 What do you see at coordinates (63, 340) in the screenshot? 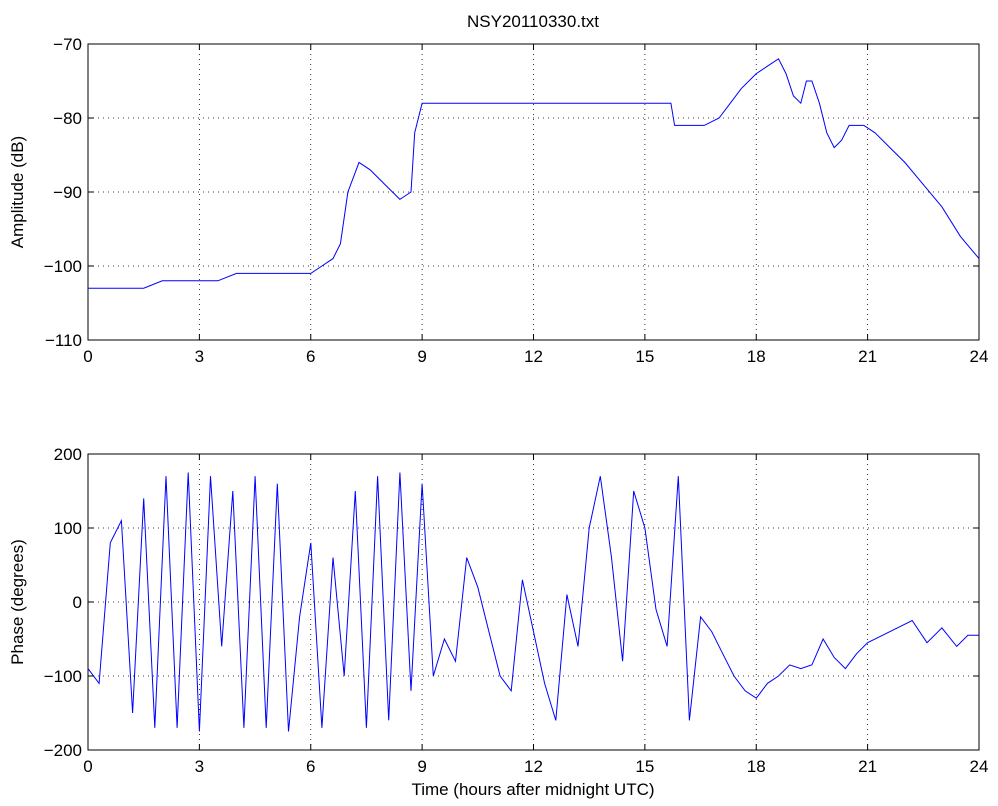
I see `amplitude-ytick-label: −110` at bounding box center [63, 340].